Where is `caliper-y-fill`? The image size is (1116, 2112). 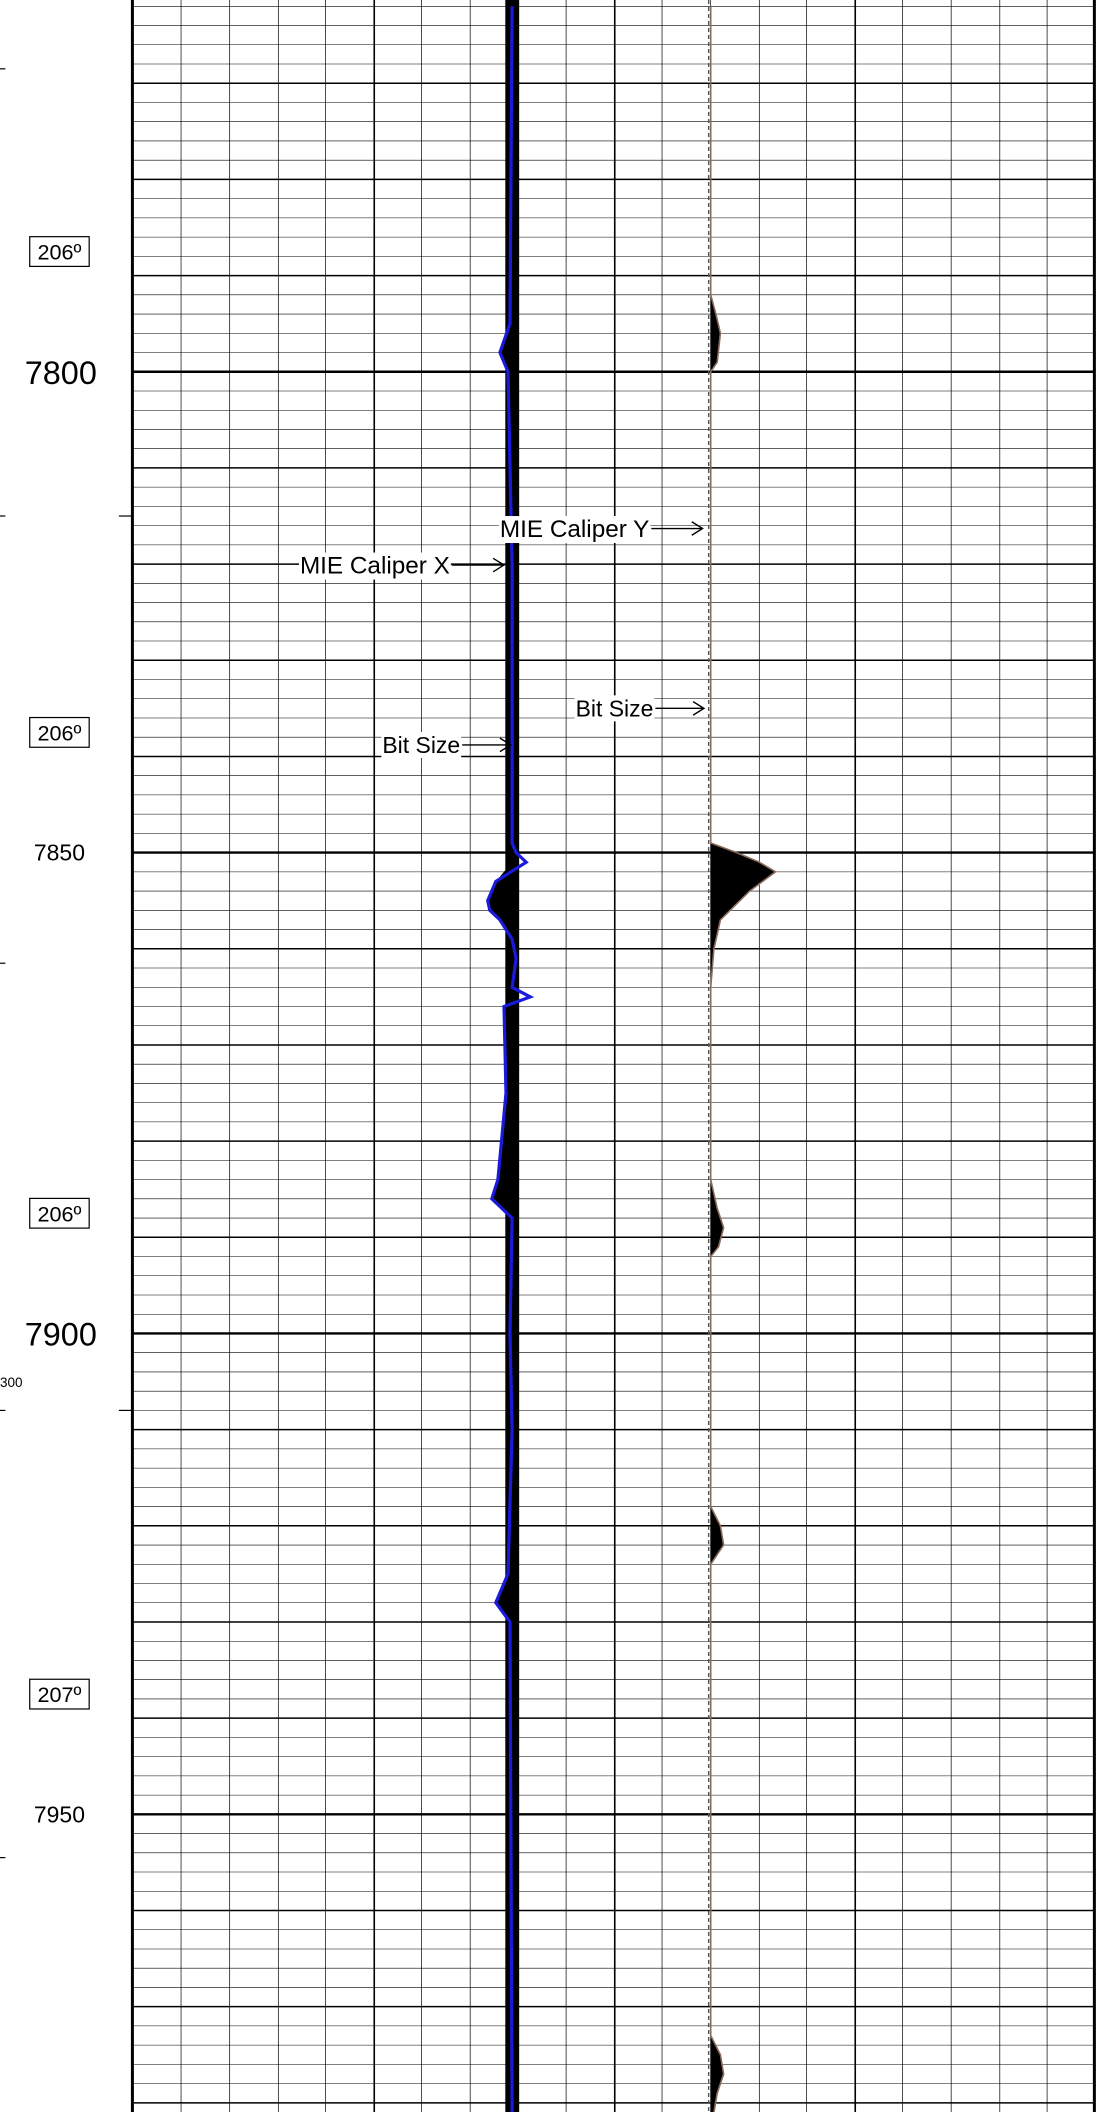 caliper-y-fill is located at coordinates (743, 1059).